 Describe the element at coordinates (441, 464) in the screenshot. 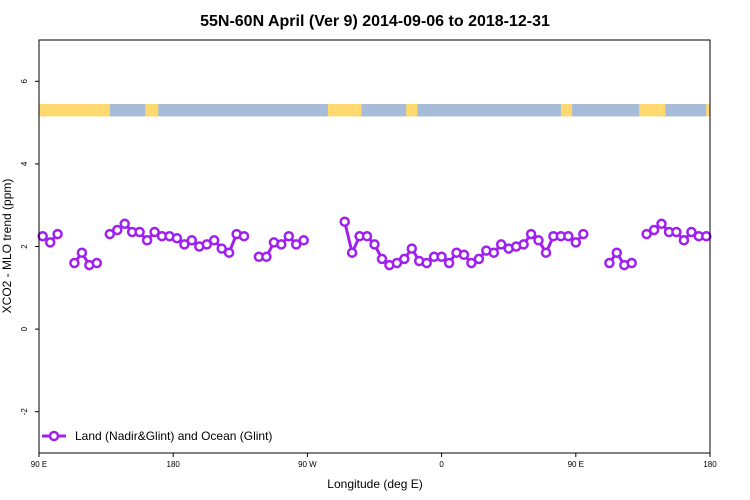

I see `x-tick-label: 0` at that location.